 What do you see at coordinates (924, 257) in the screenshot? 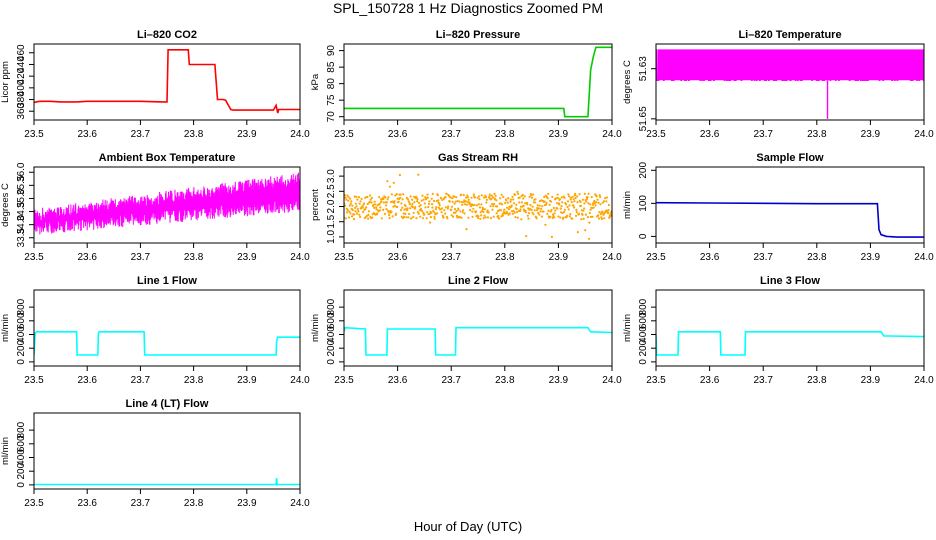
I see `x-tick-label: 24.0` at bounding box center [924, 257].